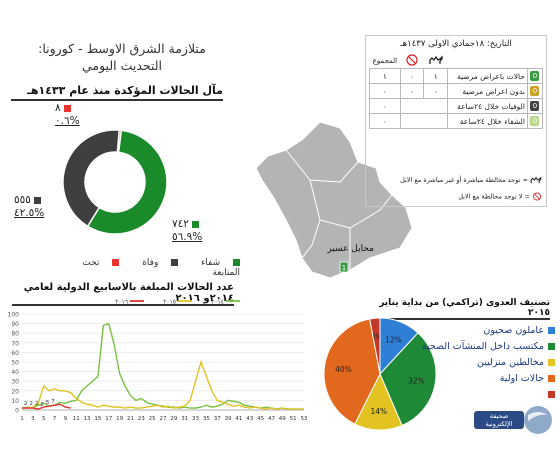 The height and width of the screenshot is (460, 560). I want to click on logo-mark, so click(513, 420).